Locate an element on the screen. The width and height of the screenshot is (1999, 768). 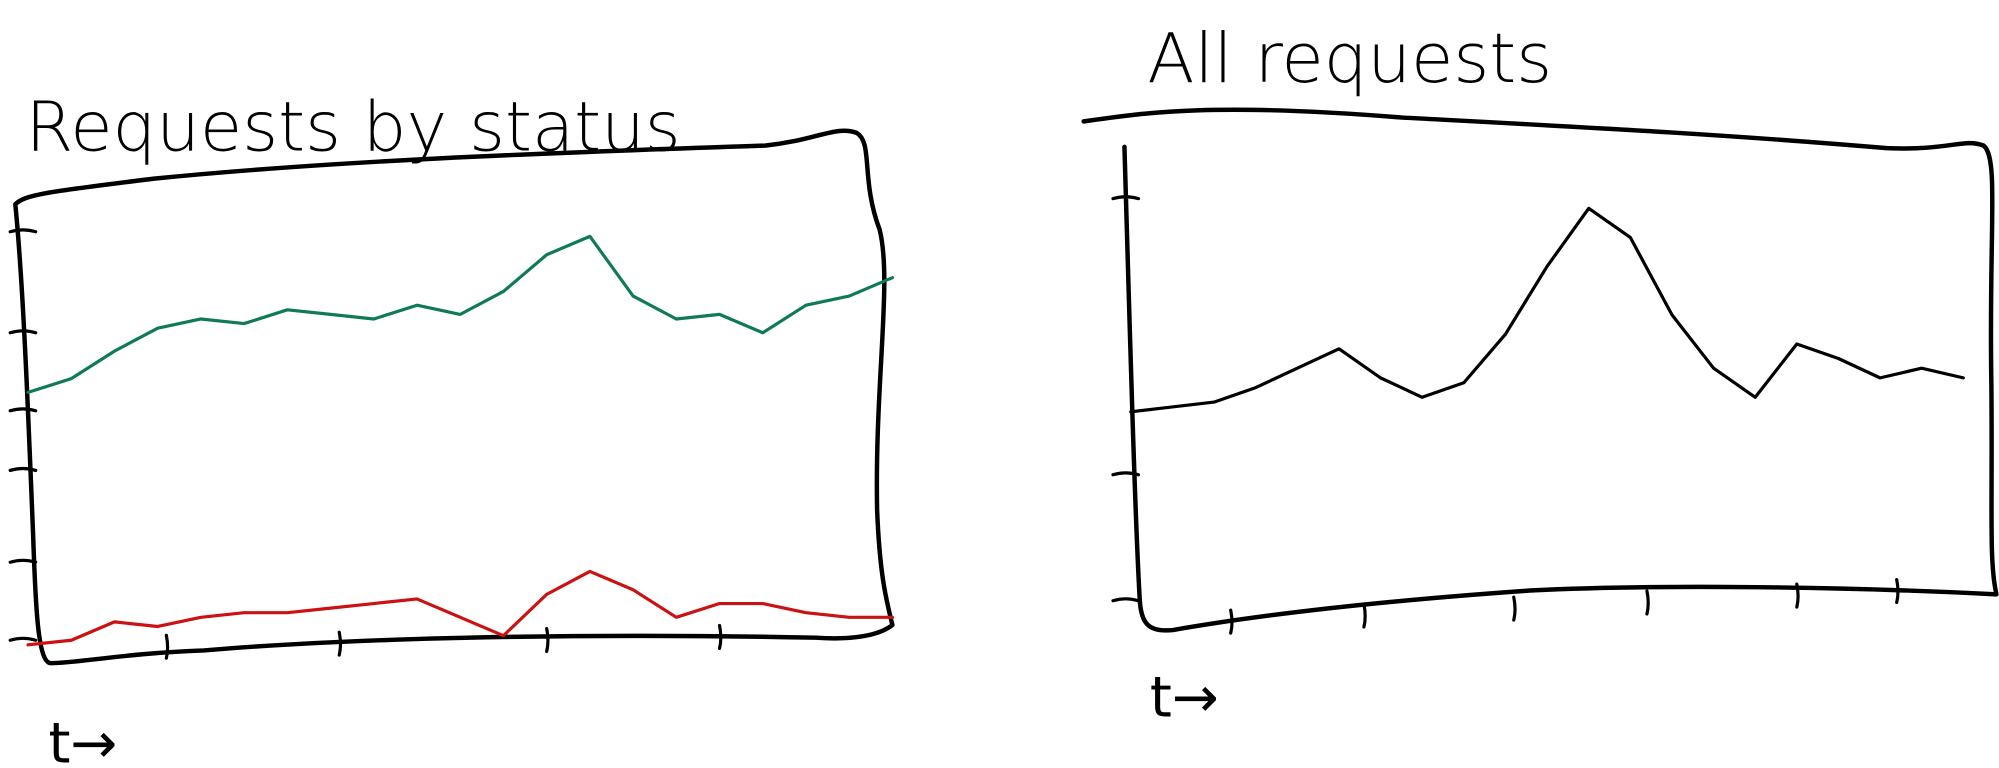
chart-title: Requests by status is located at coordinates (352, 128).